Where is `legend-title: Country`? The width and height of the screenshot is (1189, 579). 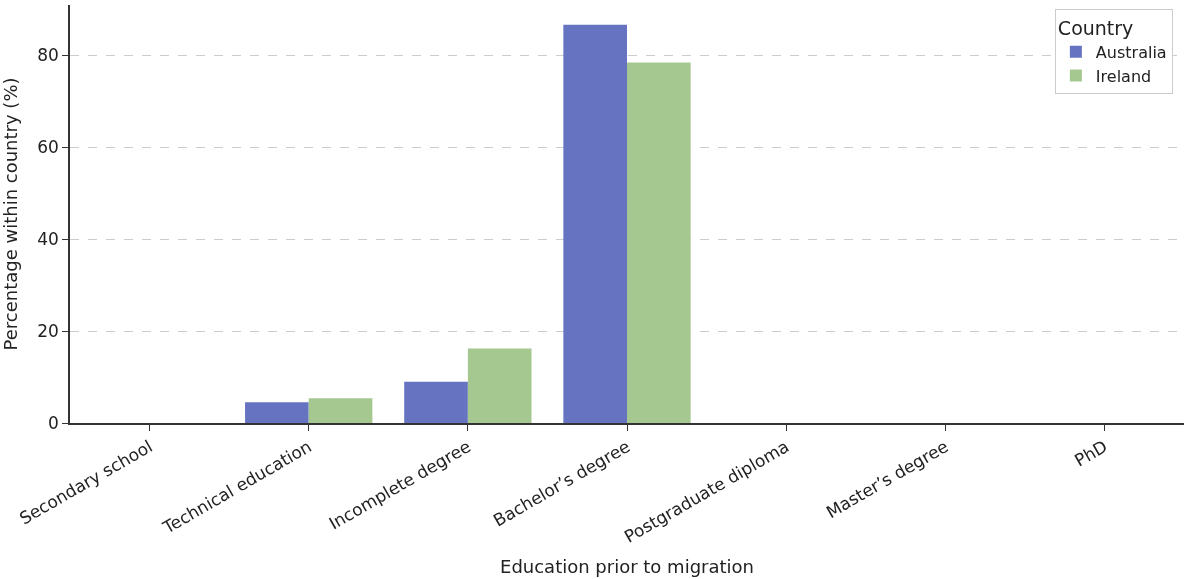
legend-title: Country is located at coordinates (1095, 27).